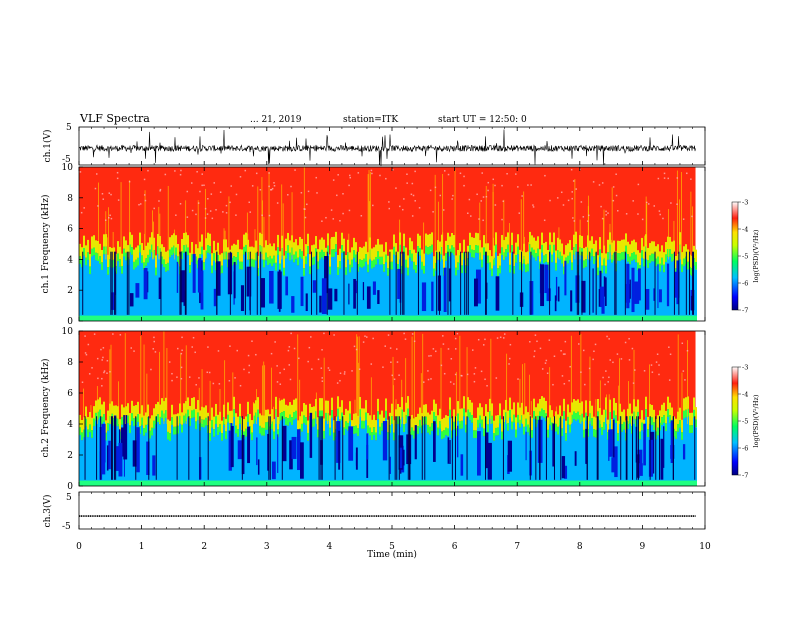 The width and height of the screenshot is (792, 617). Describe the element at coordinates (276, 120) in the screenshot. I see `date-label: ... 21, 2019` at that location.